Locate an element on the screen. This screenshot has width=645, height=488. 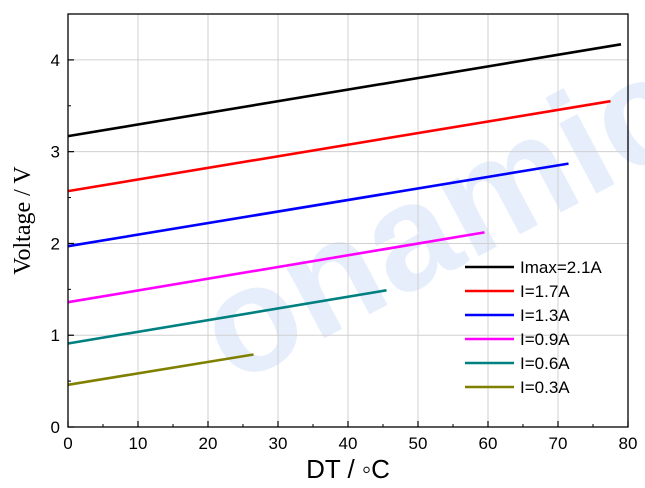
x-tick-label: 40 is located at coordinates (348, 443).